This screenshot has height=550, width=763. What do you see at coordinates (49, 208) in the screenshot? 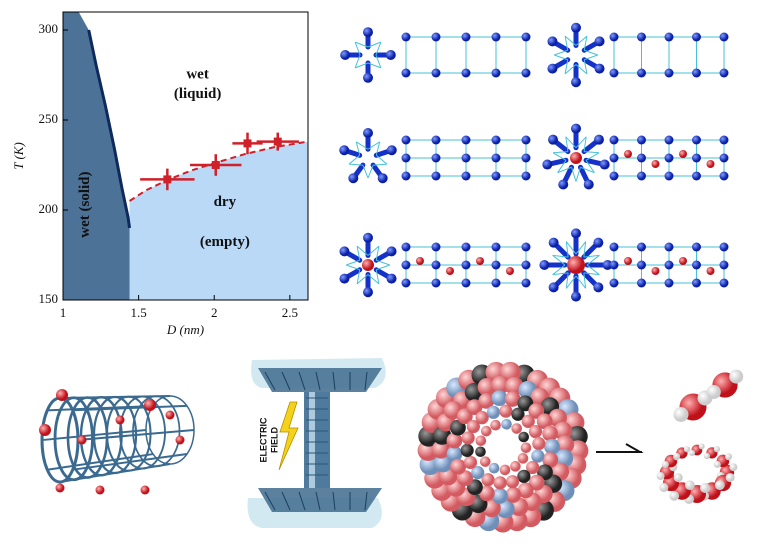
I see `y-tick-label: 200` at bounding box center [49, 208].